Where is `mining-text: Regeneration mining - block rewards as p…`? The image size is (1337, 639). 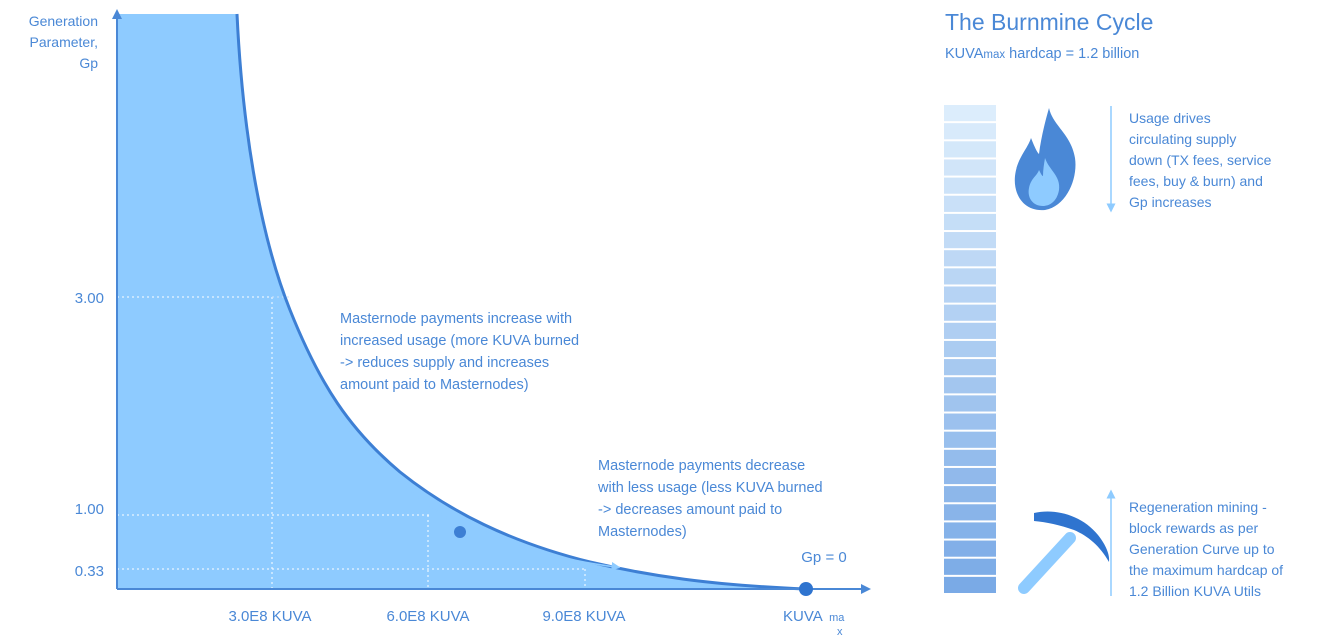
mining-text: Regeneration mining - block rewards as p… is located at coordinates (1206, 549).